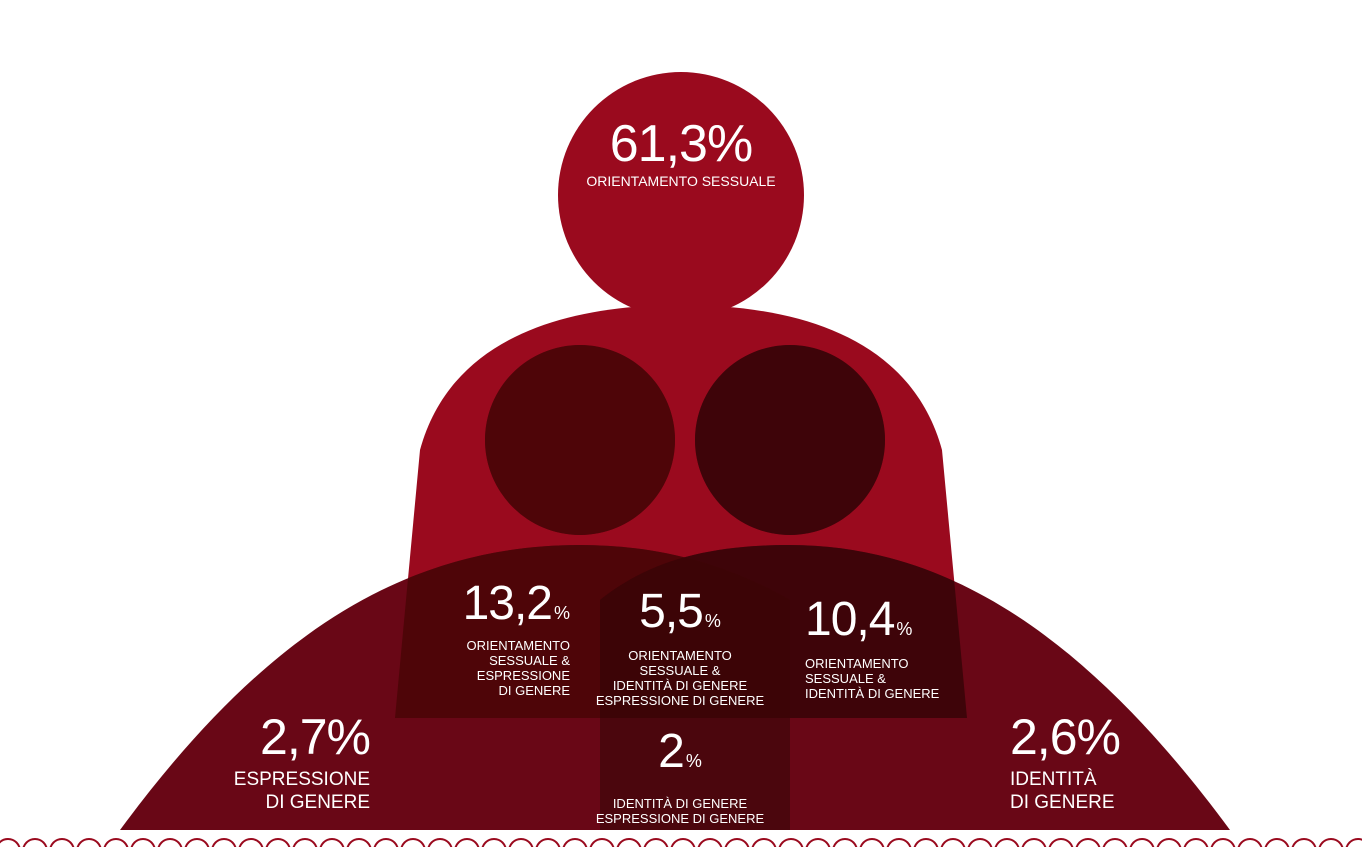 Image resolution: width=1362 pixels, height=847 pixels. I want to click on label-orientamento: 61,3% ORIENTAMENTO SESSUALE, so click(681, 153).